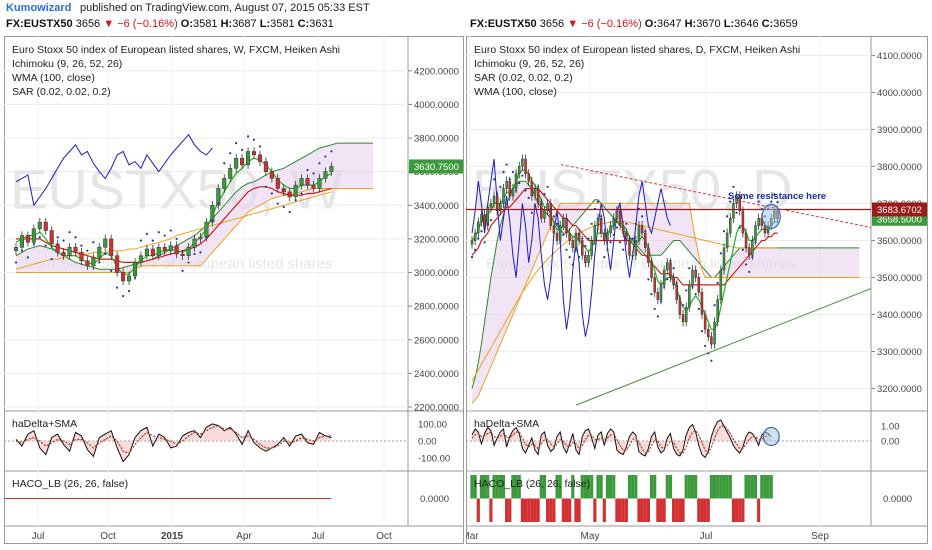  Describe the element at coordinates (39, 8) in the screenshot. I see `author-link: Kumowizard` at that location.